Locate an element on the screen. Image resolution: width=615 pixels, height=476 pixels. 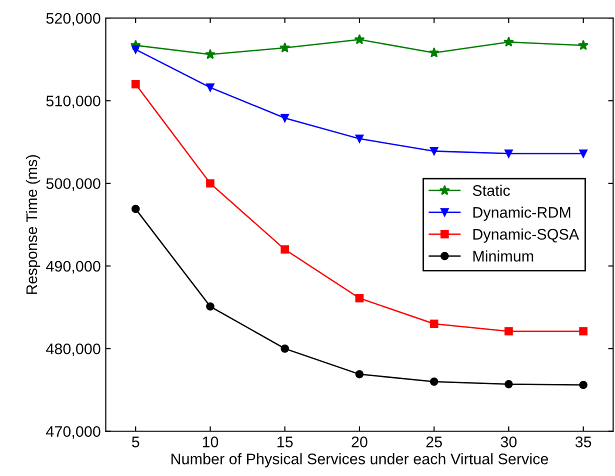
x-tick-label: 20 is located at coordinates (360, 442).